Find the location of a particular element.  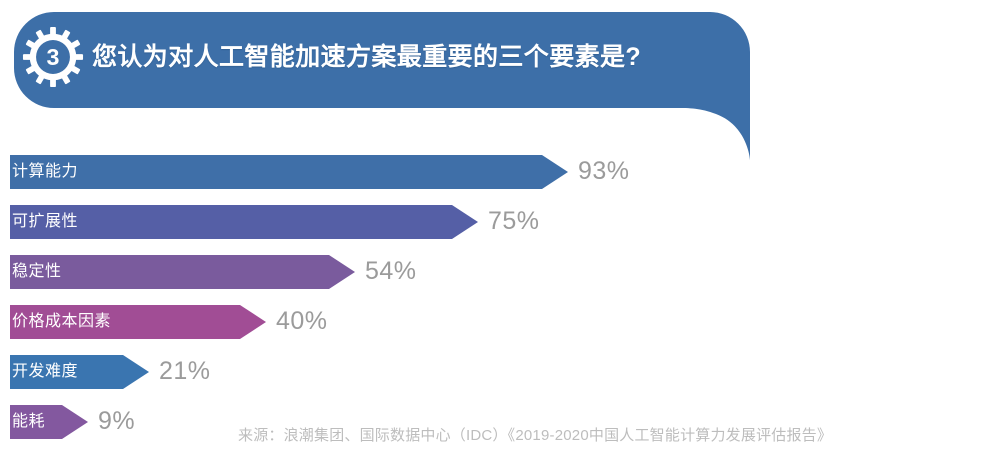

bar-label: 可扩展性 is located at coordinates (45, 221).